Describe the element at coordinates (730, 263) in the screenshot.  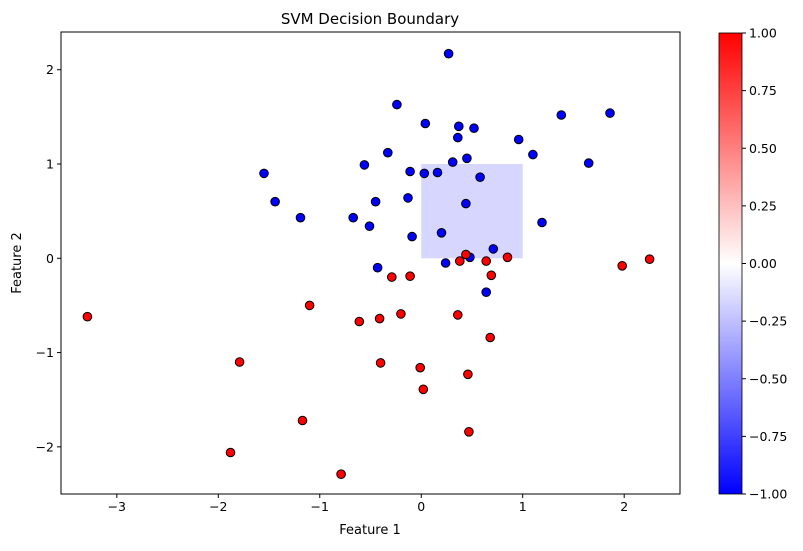
I see `colorbar` at that location.